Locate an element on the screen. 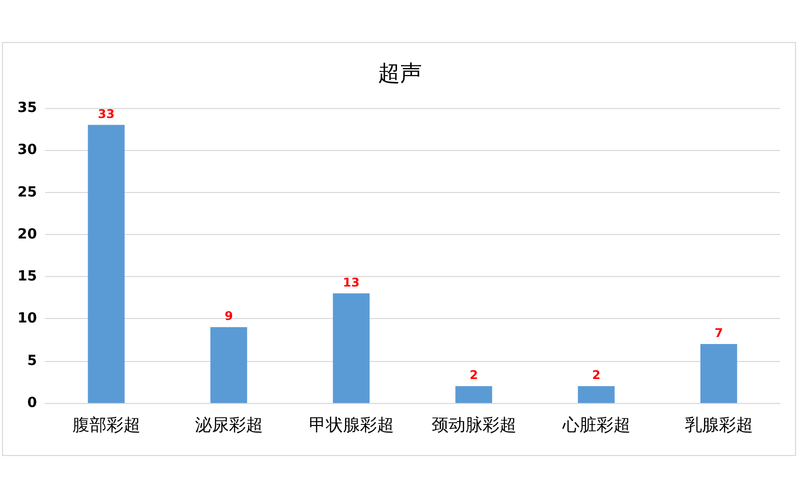 Image resolution: width=800 pixels, height=500 pixels. data-label: 7 is located at coordinates (718, 333).